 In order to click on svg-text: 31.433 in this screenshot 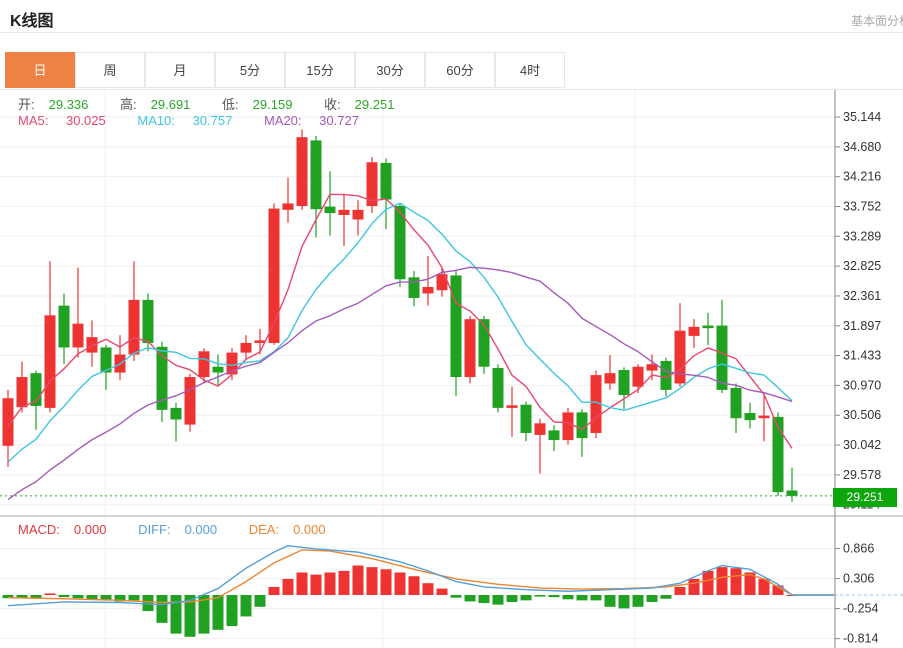, I will do `click(862, 356)`.